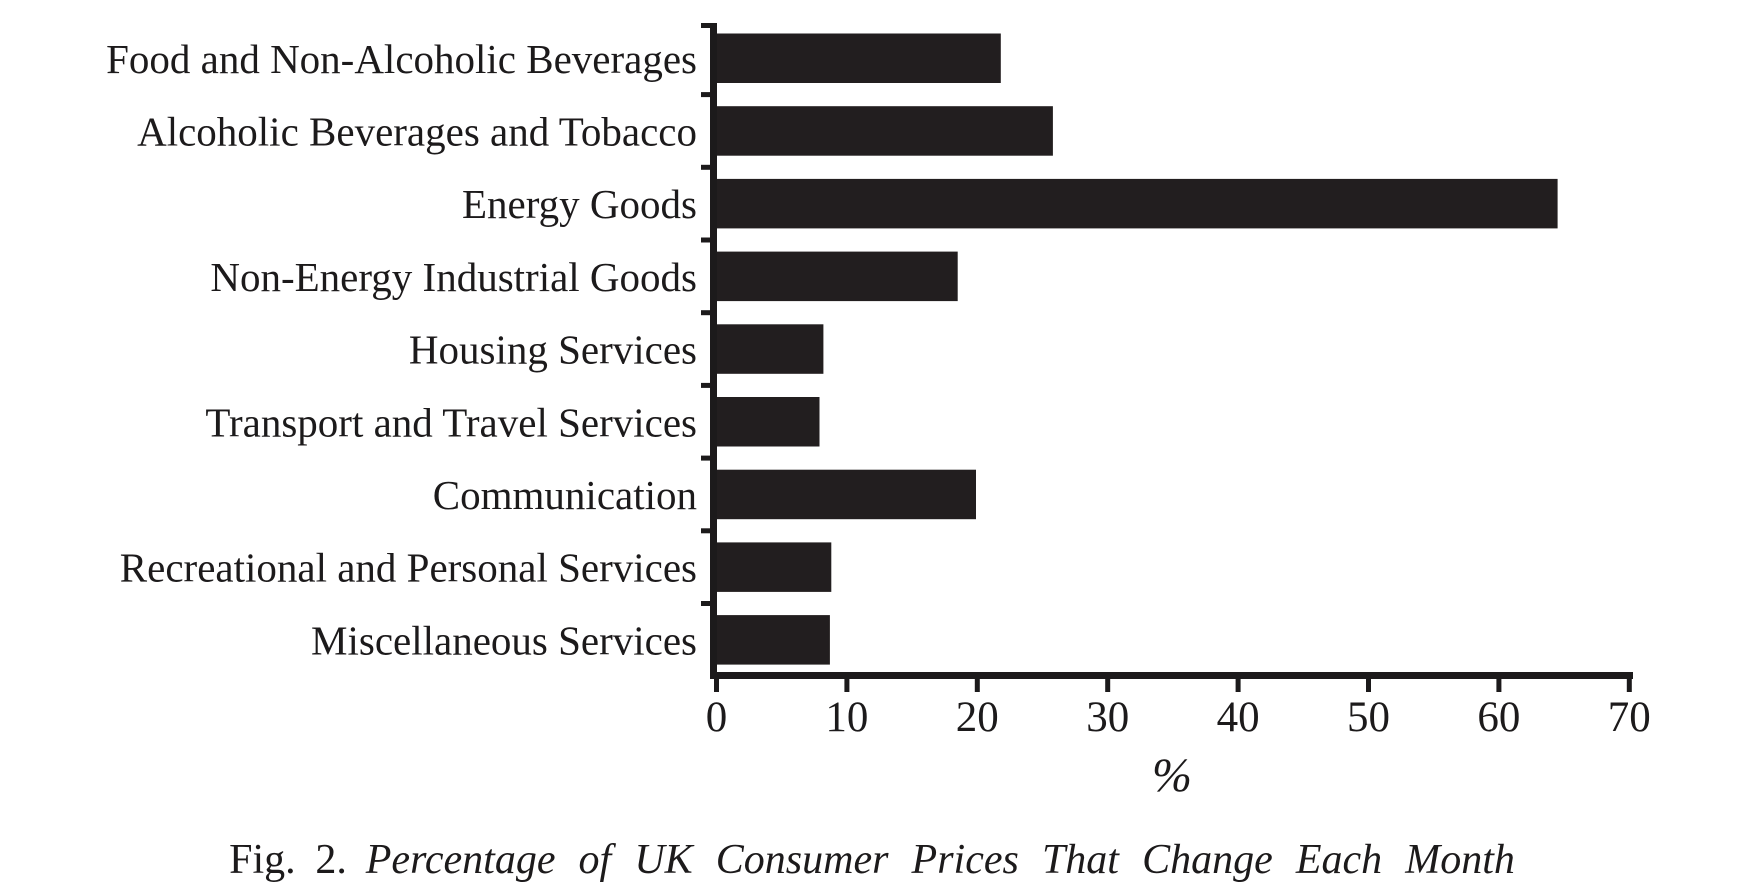 This screenshot has height=888, width=1744. What do you see at coordinates (579, 204) in the screenshot?
I see `category-label: Energy Goods` at bounding box center [579, 204].